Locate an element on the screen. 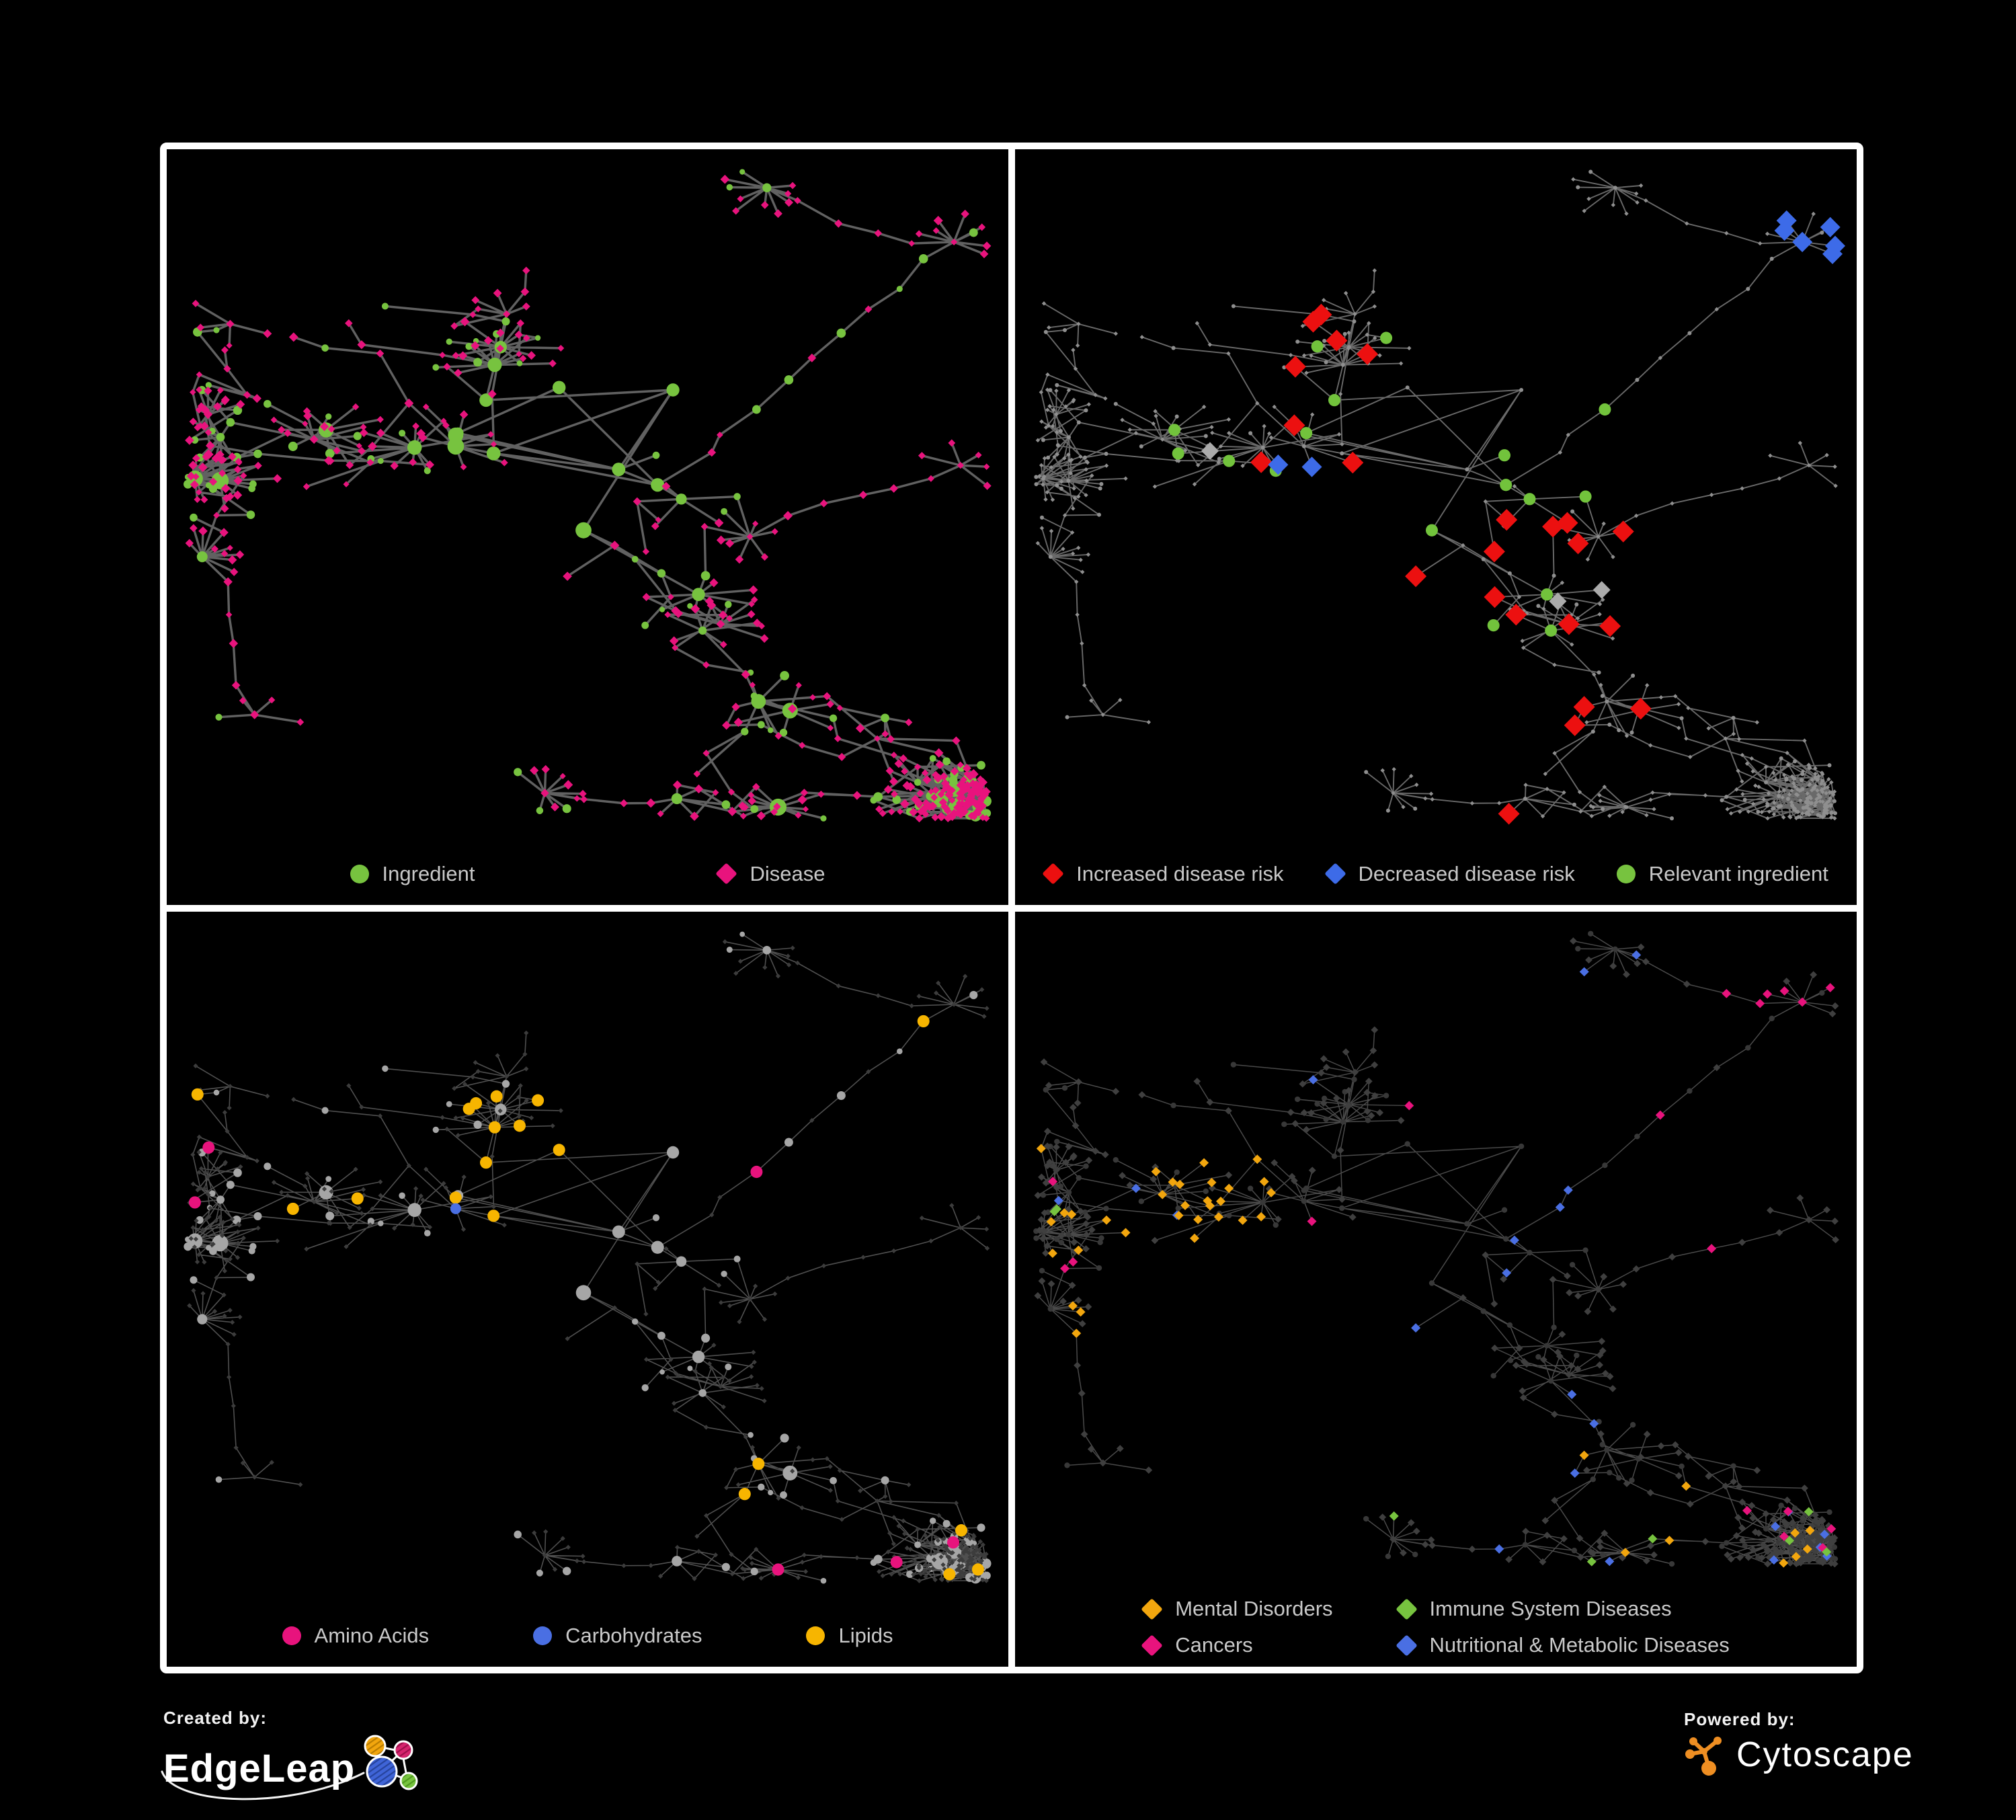 This screenshot has height=1820, width=2016. cytoscape-wordmark: Cytoscape is located at coordinates (1825, 1754).